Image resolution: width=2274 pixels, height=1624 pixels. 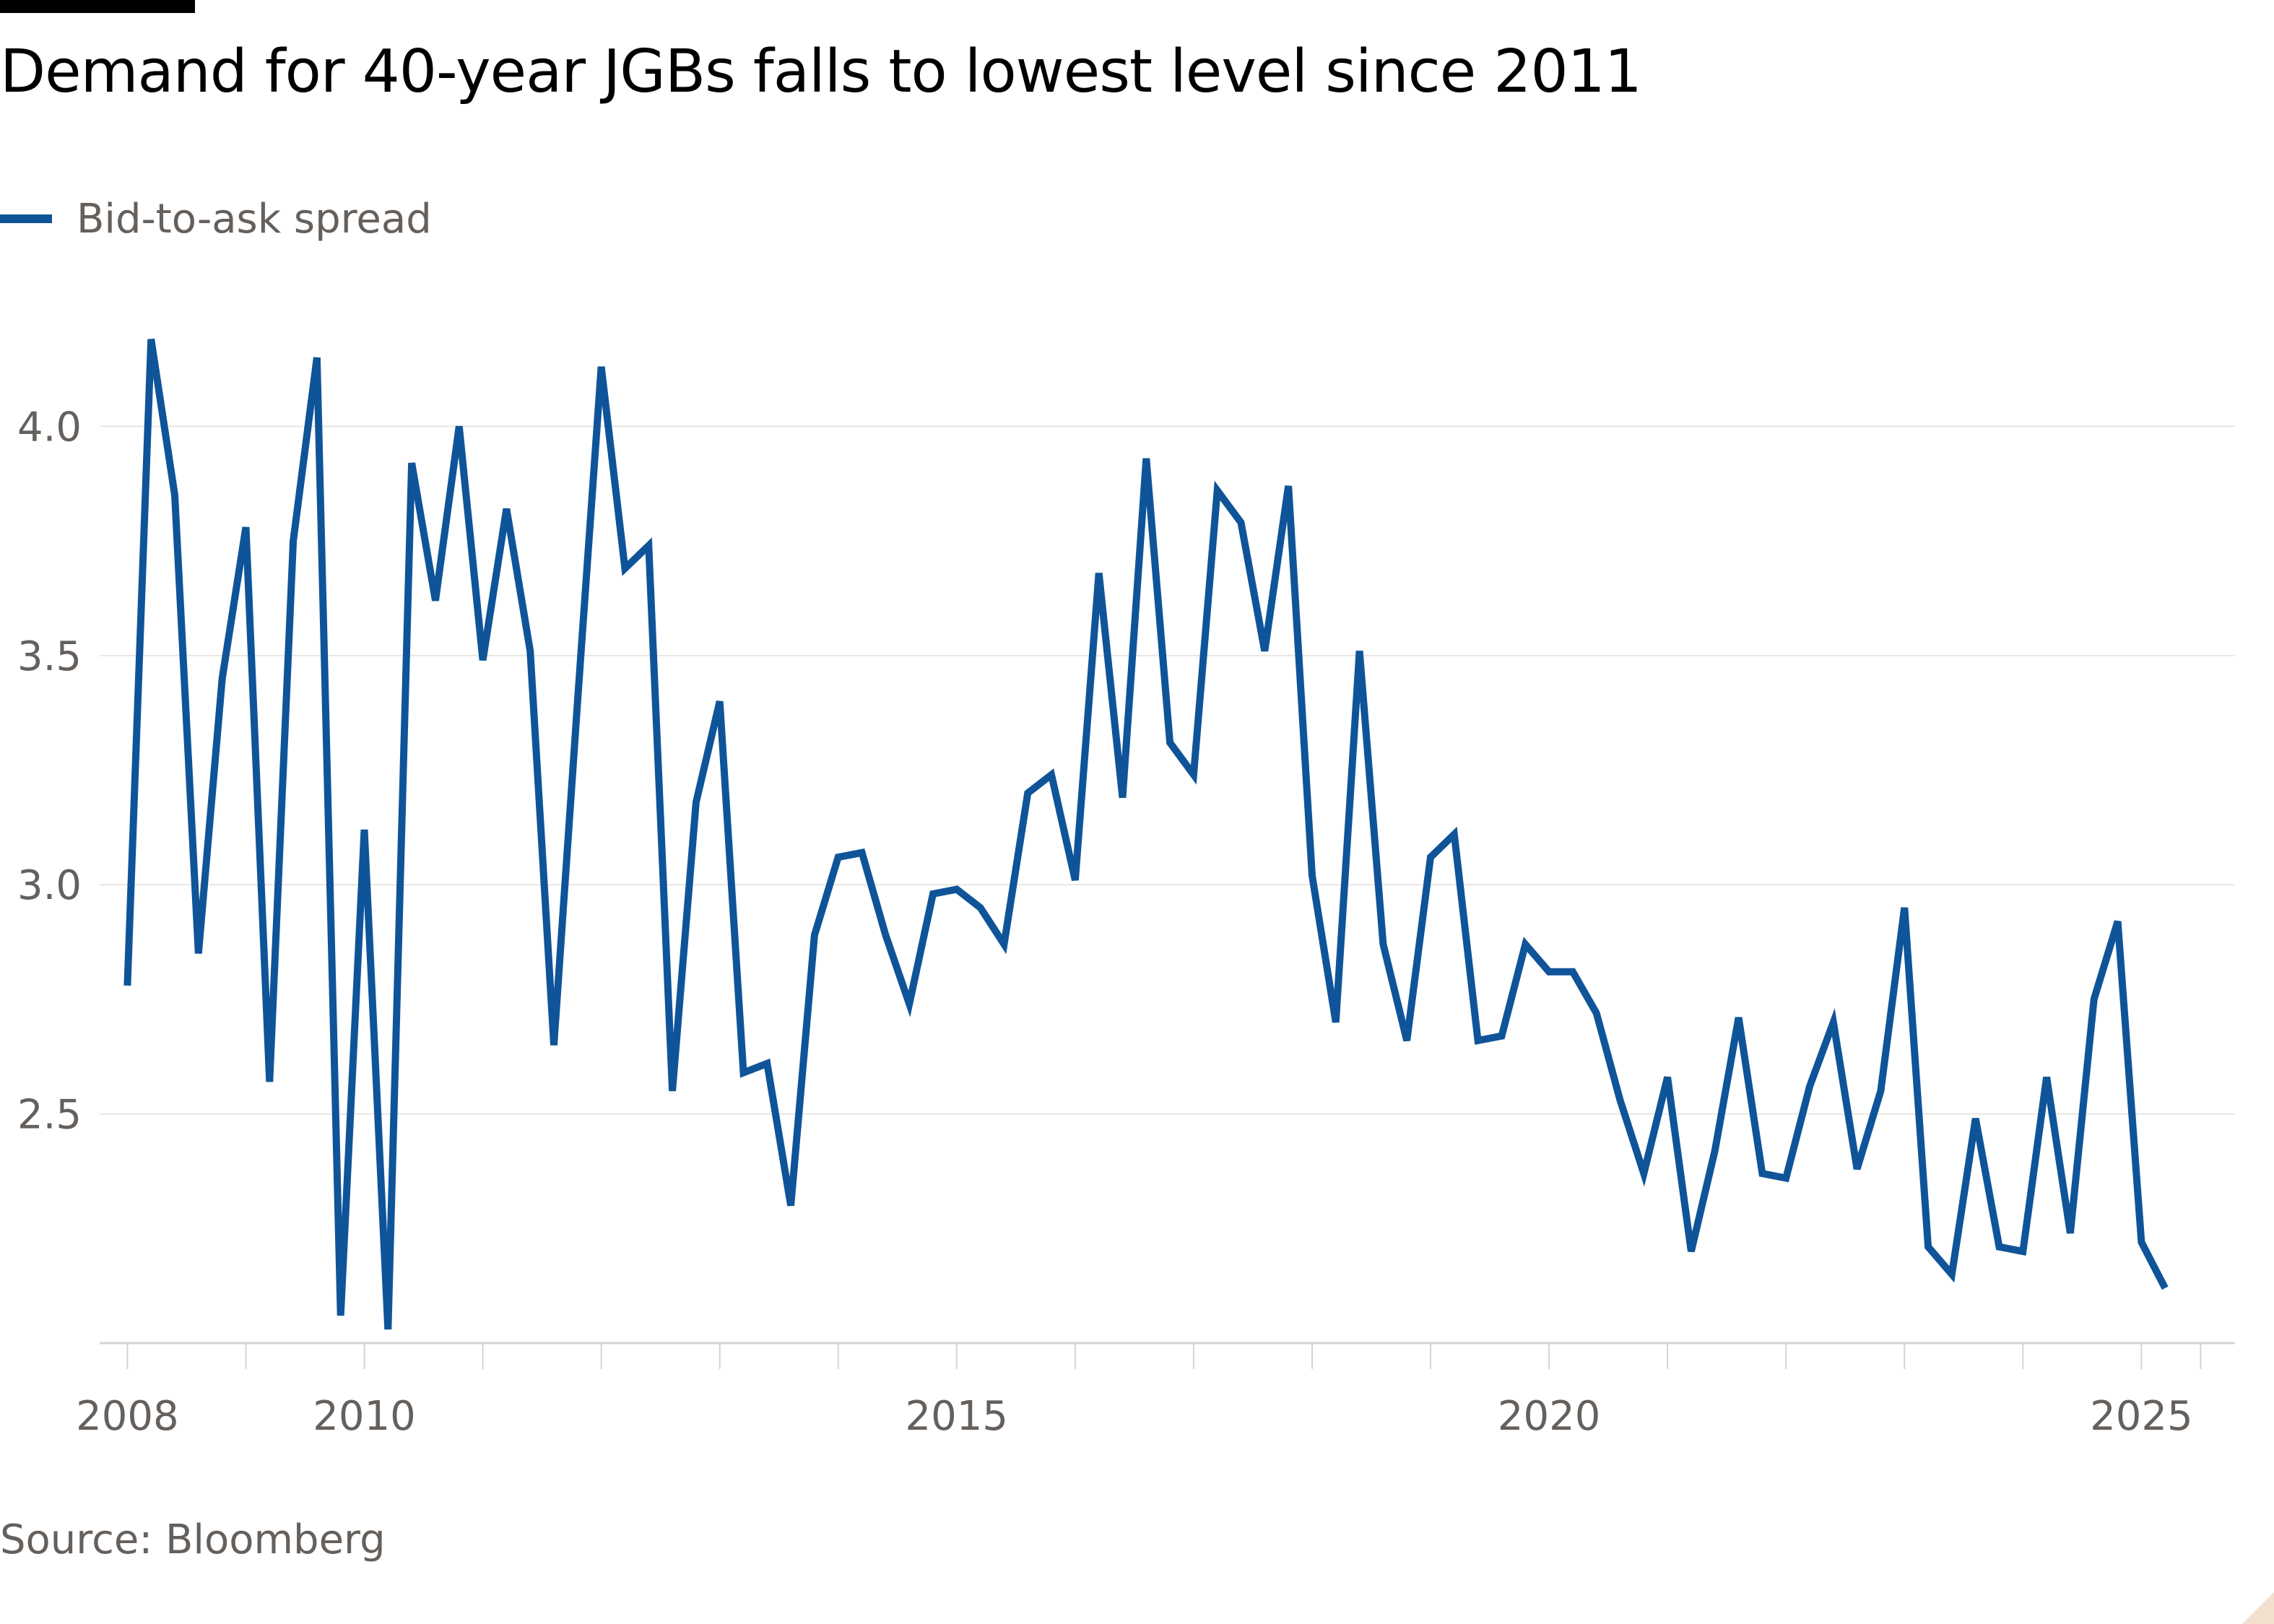 What do you see at coordinates (127, 1416) in the screenshot?
I see `x-tick-label: 2008` at bounding box center [127, 1416].